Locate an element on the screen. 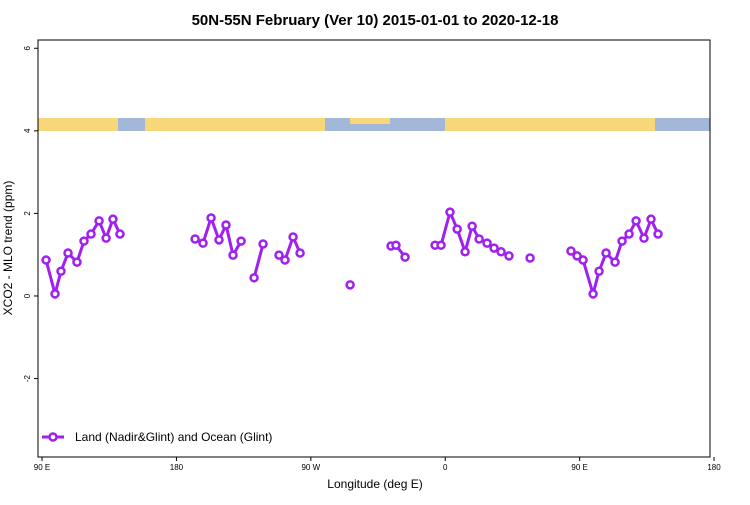 This screenshot has height=505, width=750. y-tick-label: 4 is located at coordinates (27, 130).